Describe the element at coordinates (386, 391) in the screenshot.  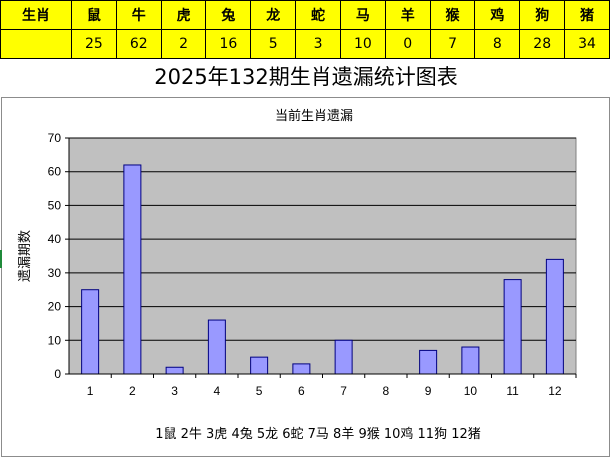
I see `x-tick-label: 8` at that location.